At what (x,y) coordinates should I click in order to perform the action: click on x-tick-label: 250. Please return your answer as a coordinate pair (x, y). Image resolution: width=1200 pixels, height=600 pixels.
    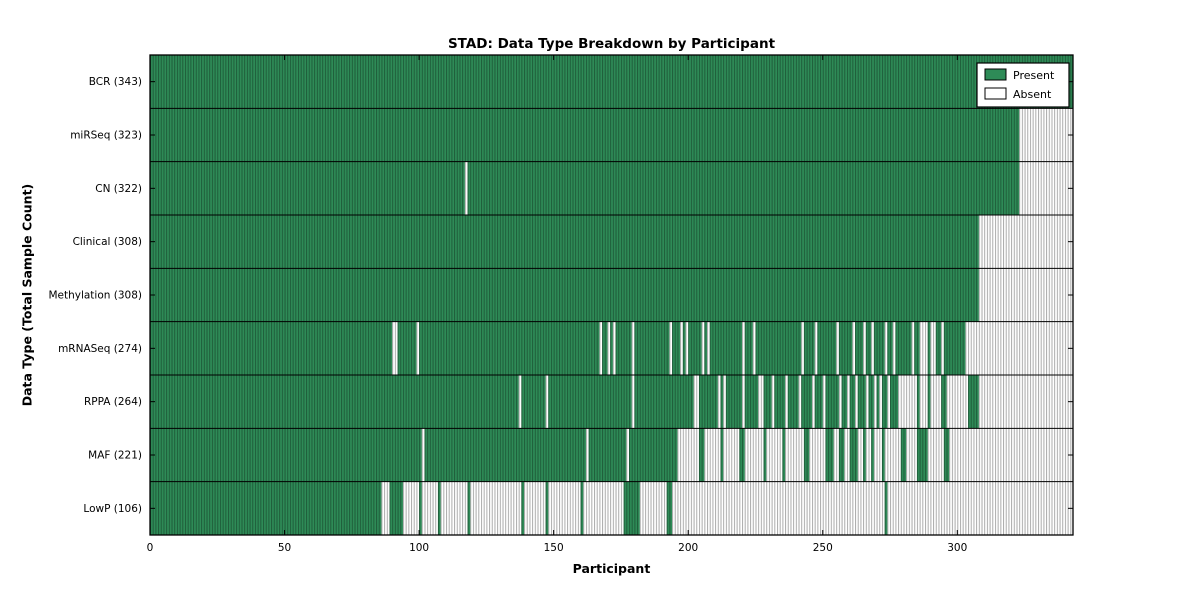
    Looking at the image, I should click on (823, 548).